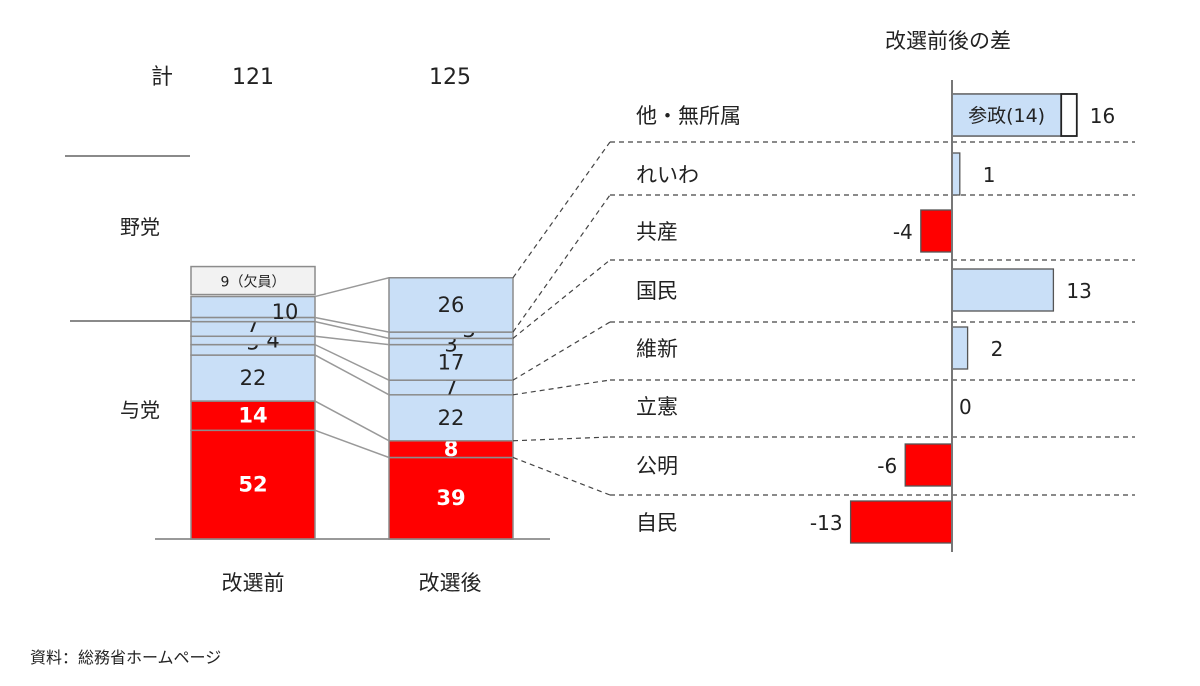 This screenshot has width=1200, height=686. What do you see at coordinates (450, 77) in the screenshot?
I see `total-after: 125` at bounding box center [450, 77].